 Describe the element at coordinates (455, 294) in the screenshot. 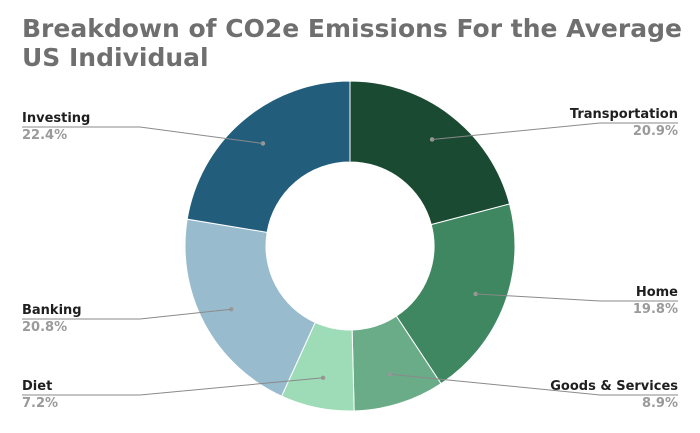

I see `slice-home` at that location.